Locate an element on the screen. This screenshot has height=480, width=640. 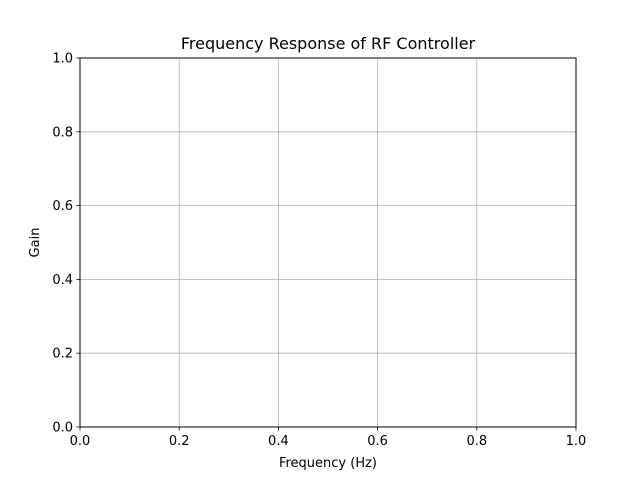
x-tick-label: 0.2 is located at coordinates (179, 441).